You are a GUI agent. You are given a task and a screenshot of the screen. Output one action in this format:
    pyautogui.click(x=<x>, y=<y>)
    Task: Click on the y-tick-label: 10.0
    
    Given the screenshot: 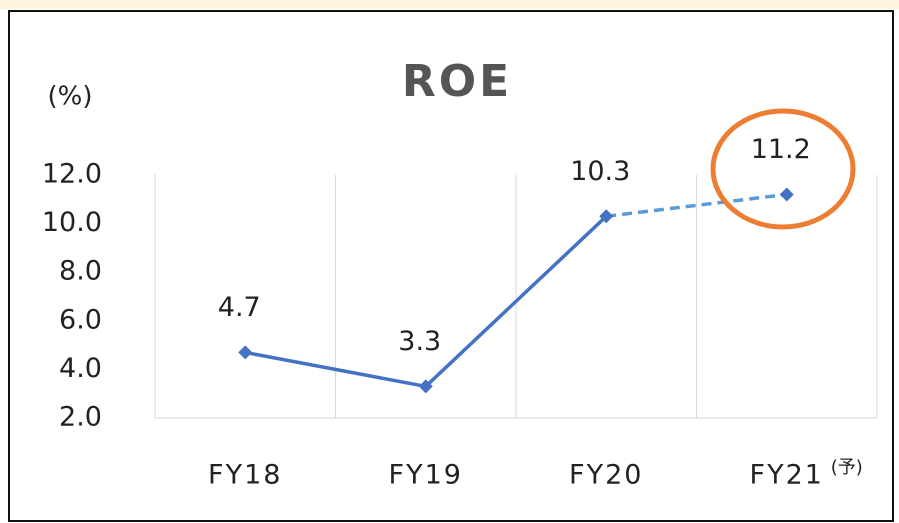 What is the action you would take?
    pyautogui.click(x=72, y=222)
    